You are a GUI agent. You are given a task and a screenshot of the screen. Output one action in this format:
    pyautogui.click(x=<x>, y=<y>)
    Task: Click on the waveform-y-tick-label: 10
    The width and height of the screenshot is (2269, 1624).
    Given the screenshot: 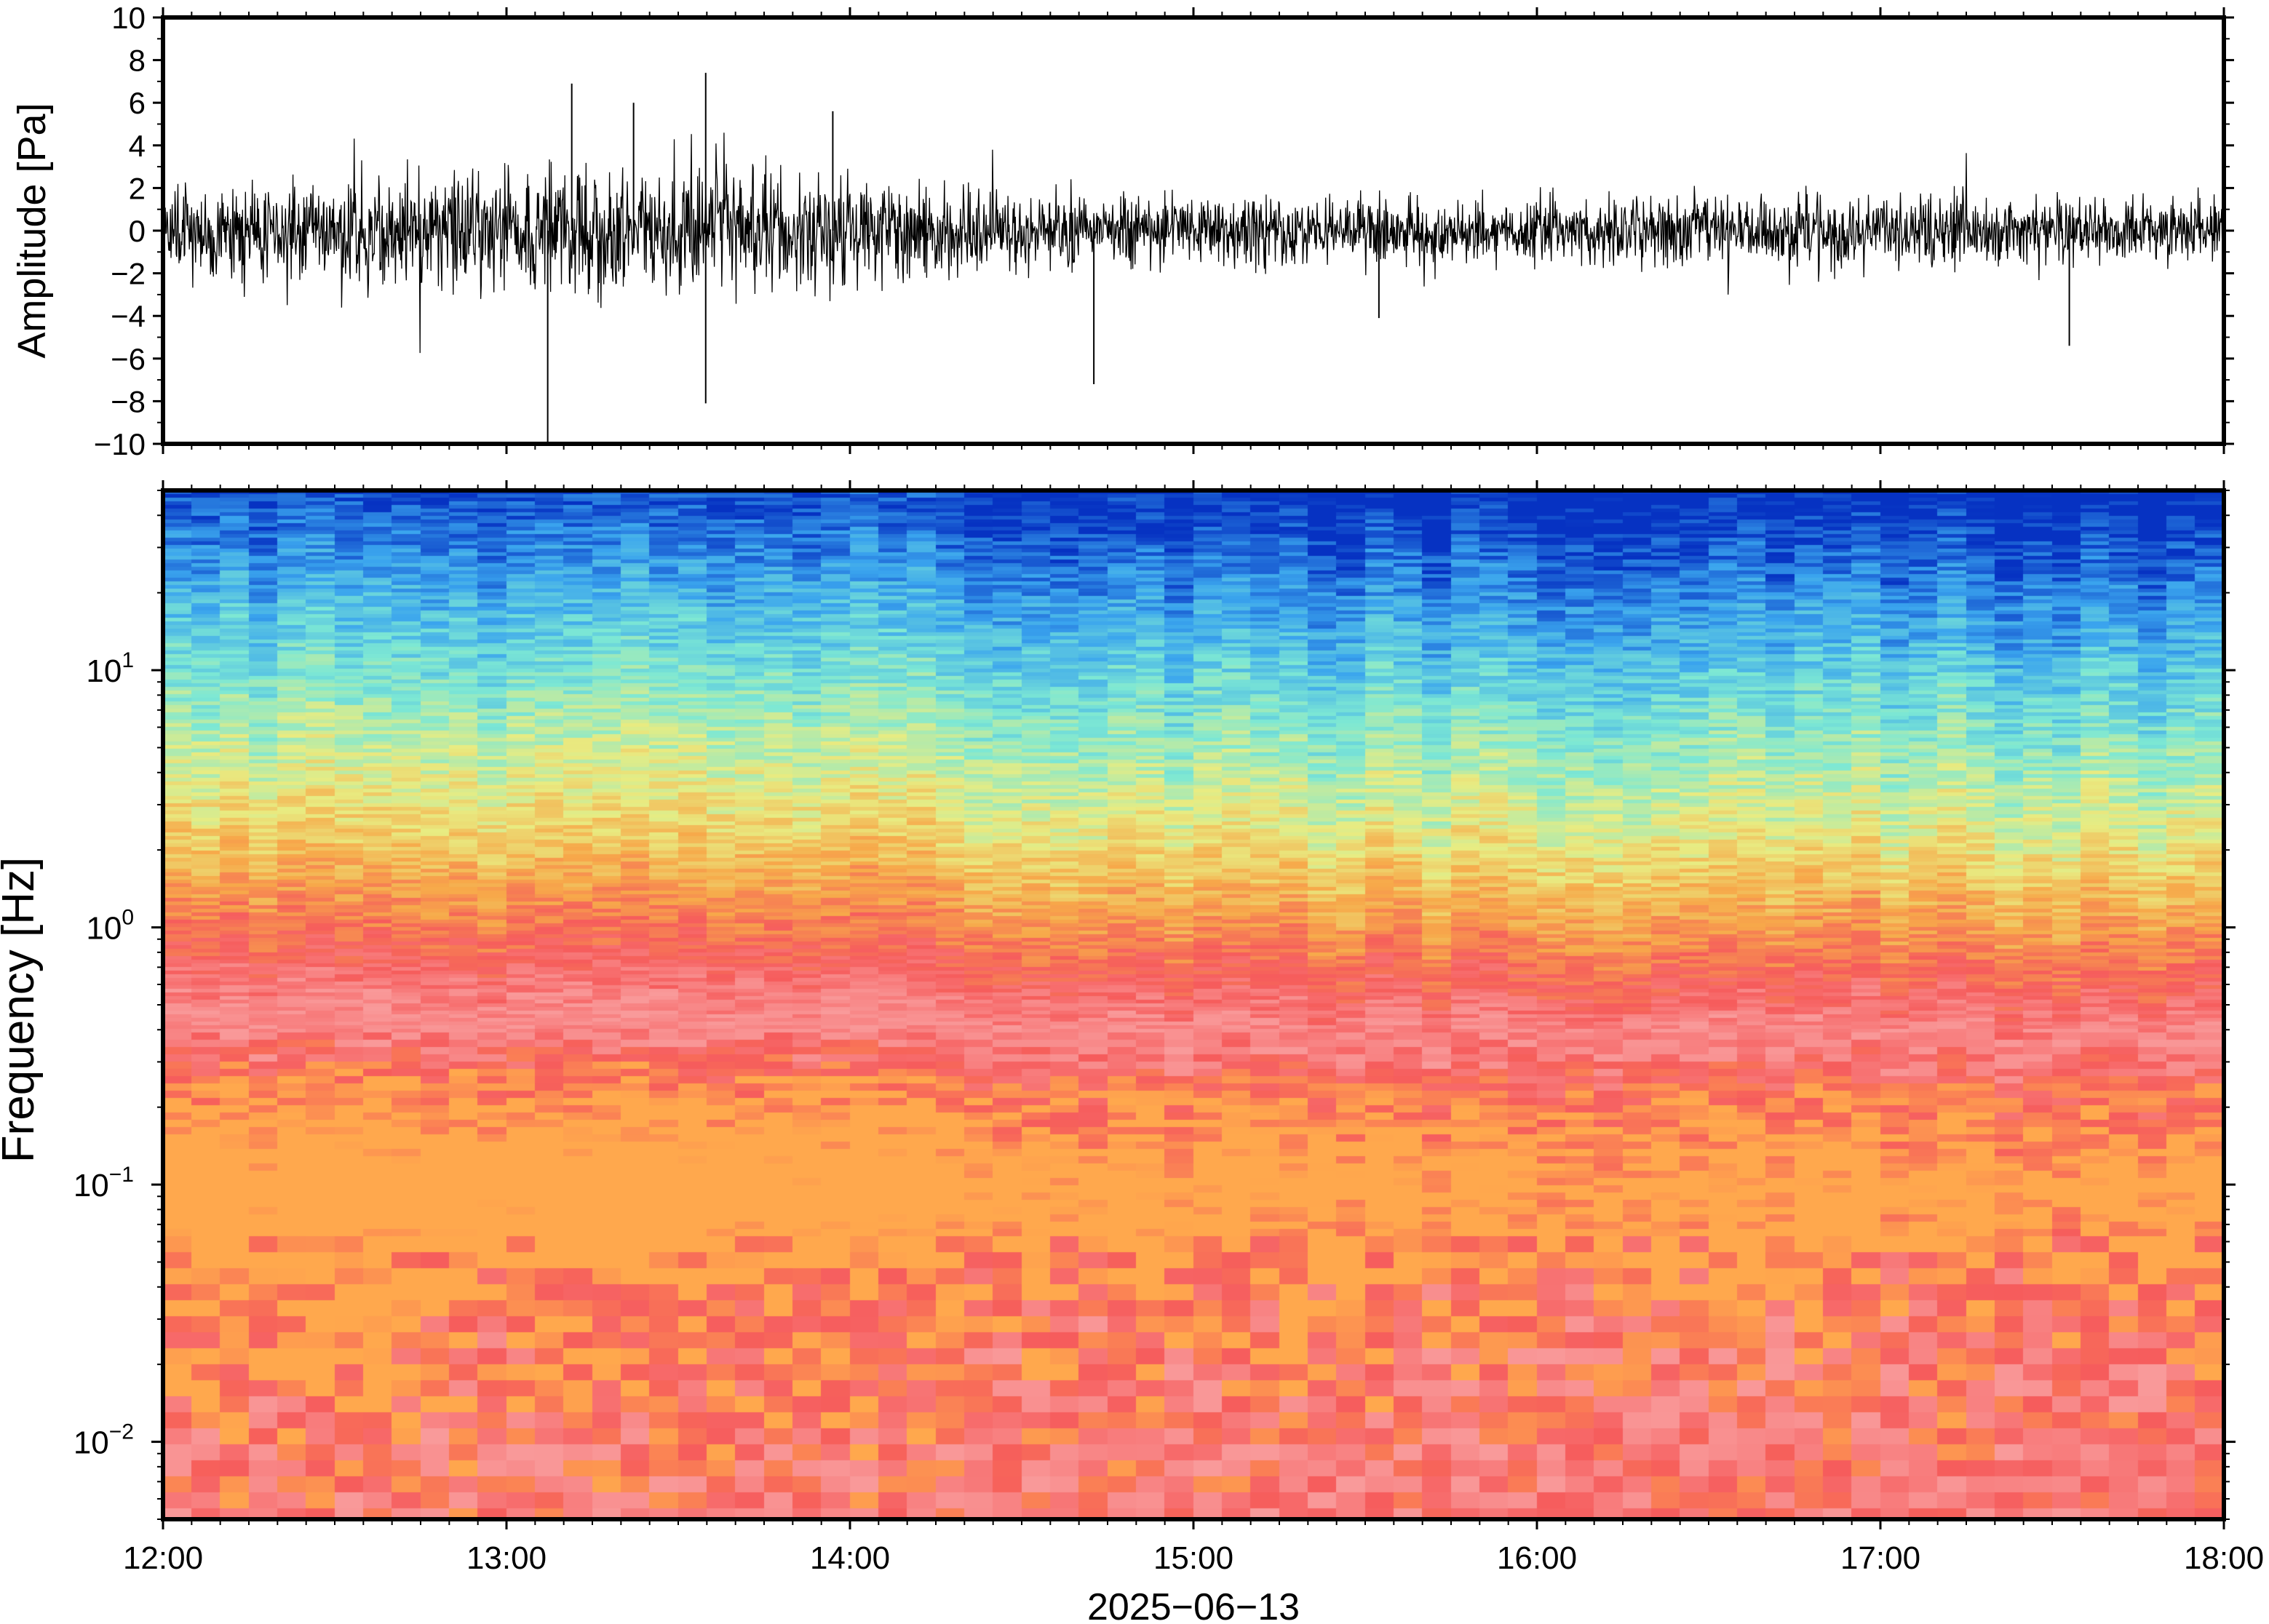 What is the action you would take?
    pyautogui.click(x=128, y=18)
    